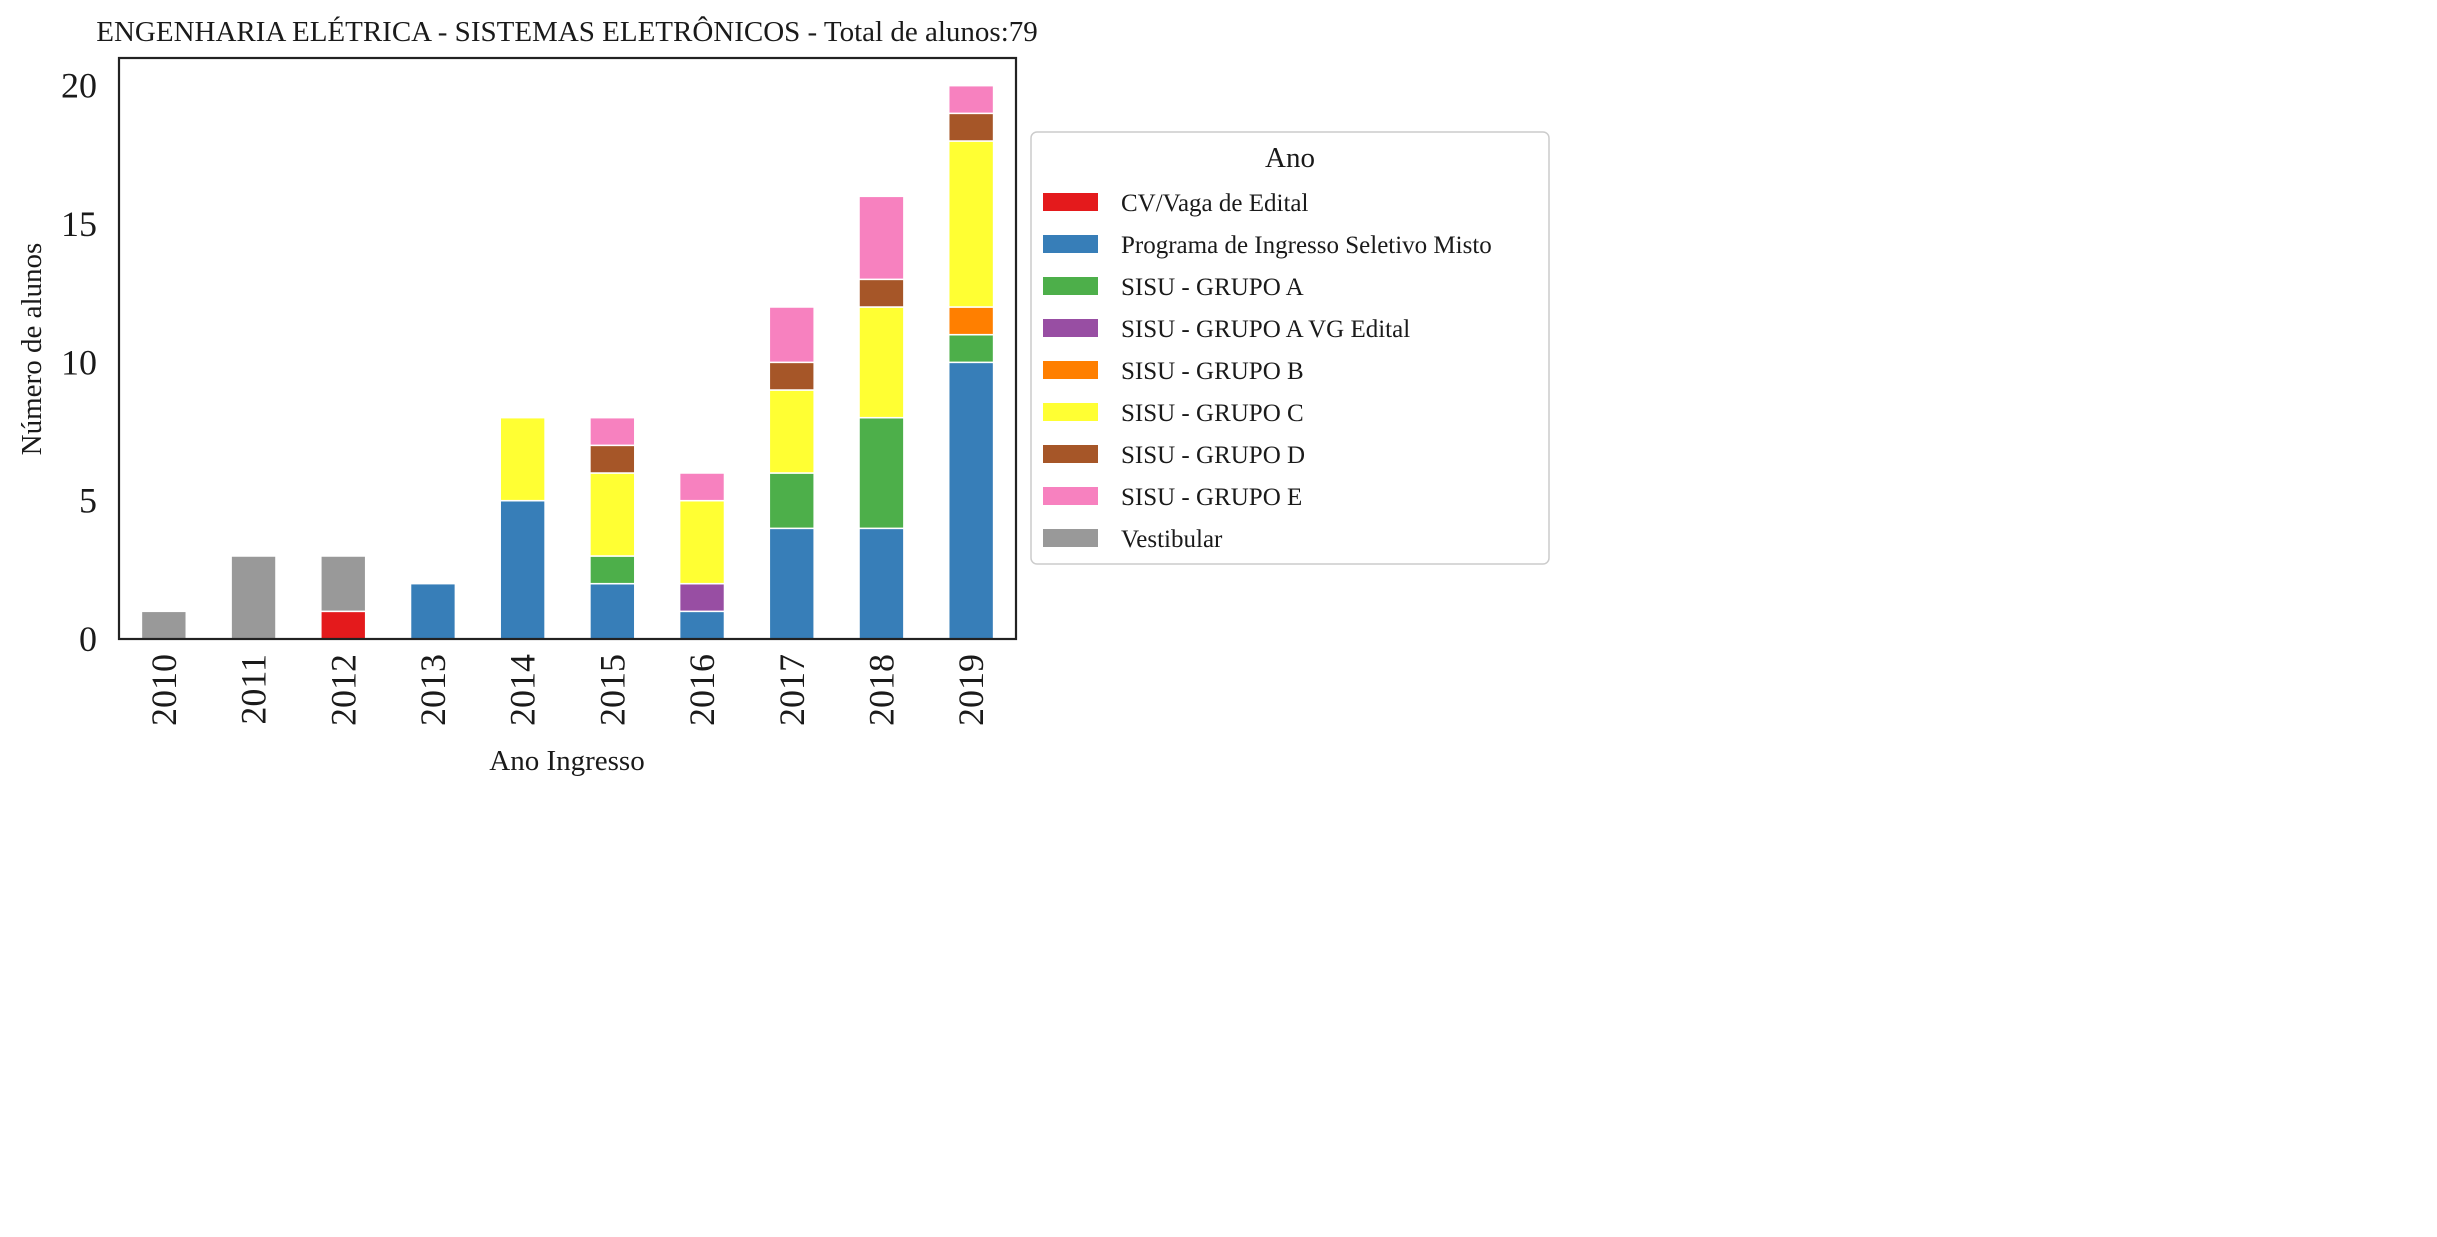  Describe the element at coordinates (32, 349) in the screenshot. I see `y-axis-label: Número de alunos` at that location.